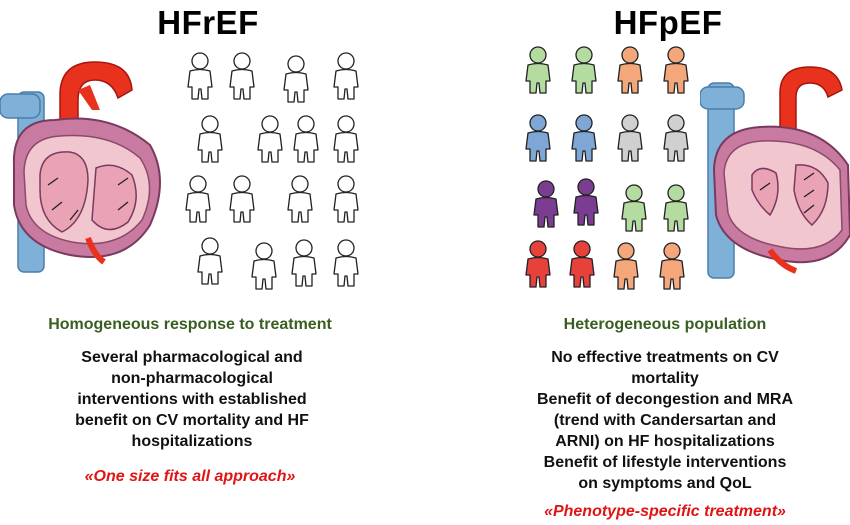  What do you see at coordinates (665, 420) in the screenshot?
I see `hfpef-line: (trend with Candersartan and` at bounding box center [665, 420].